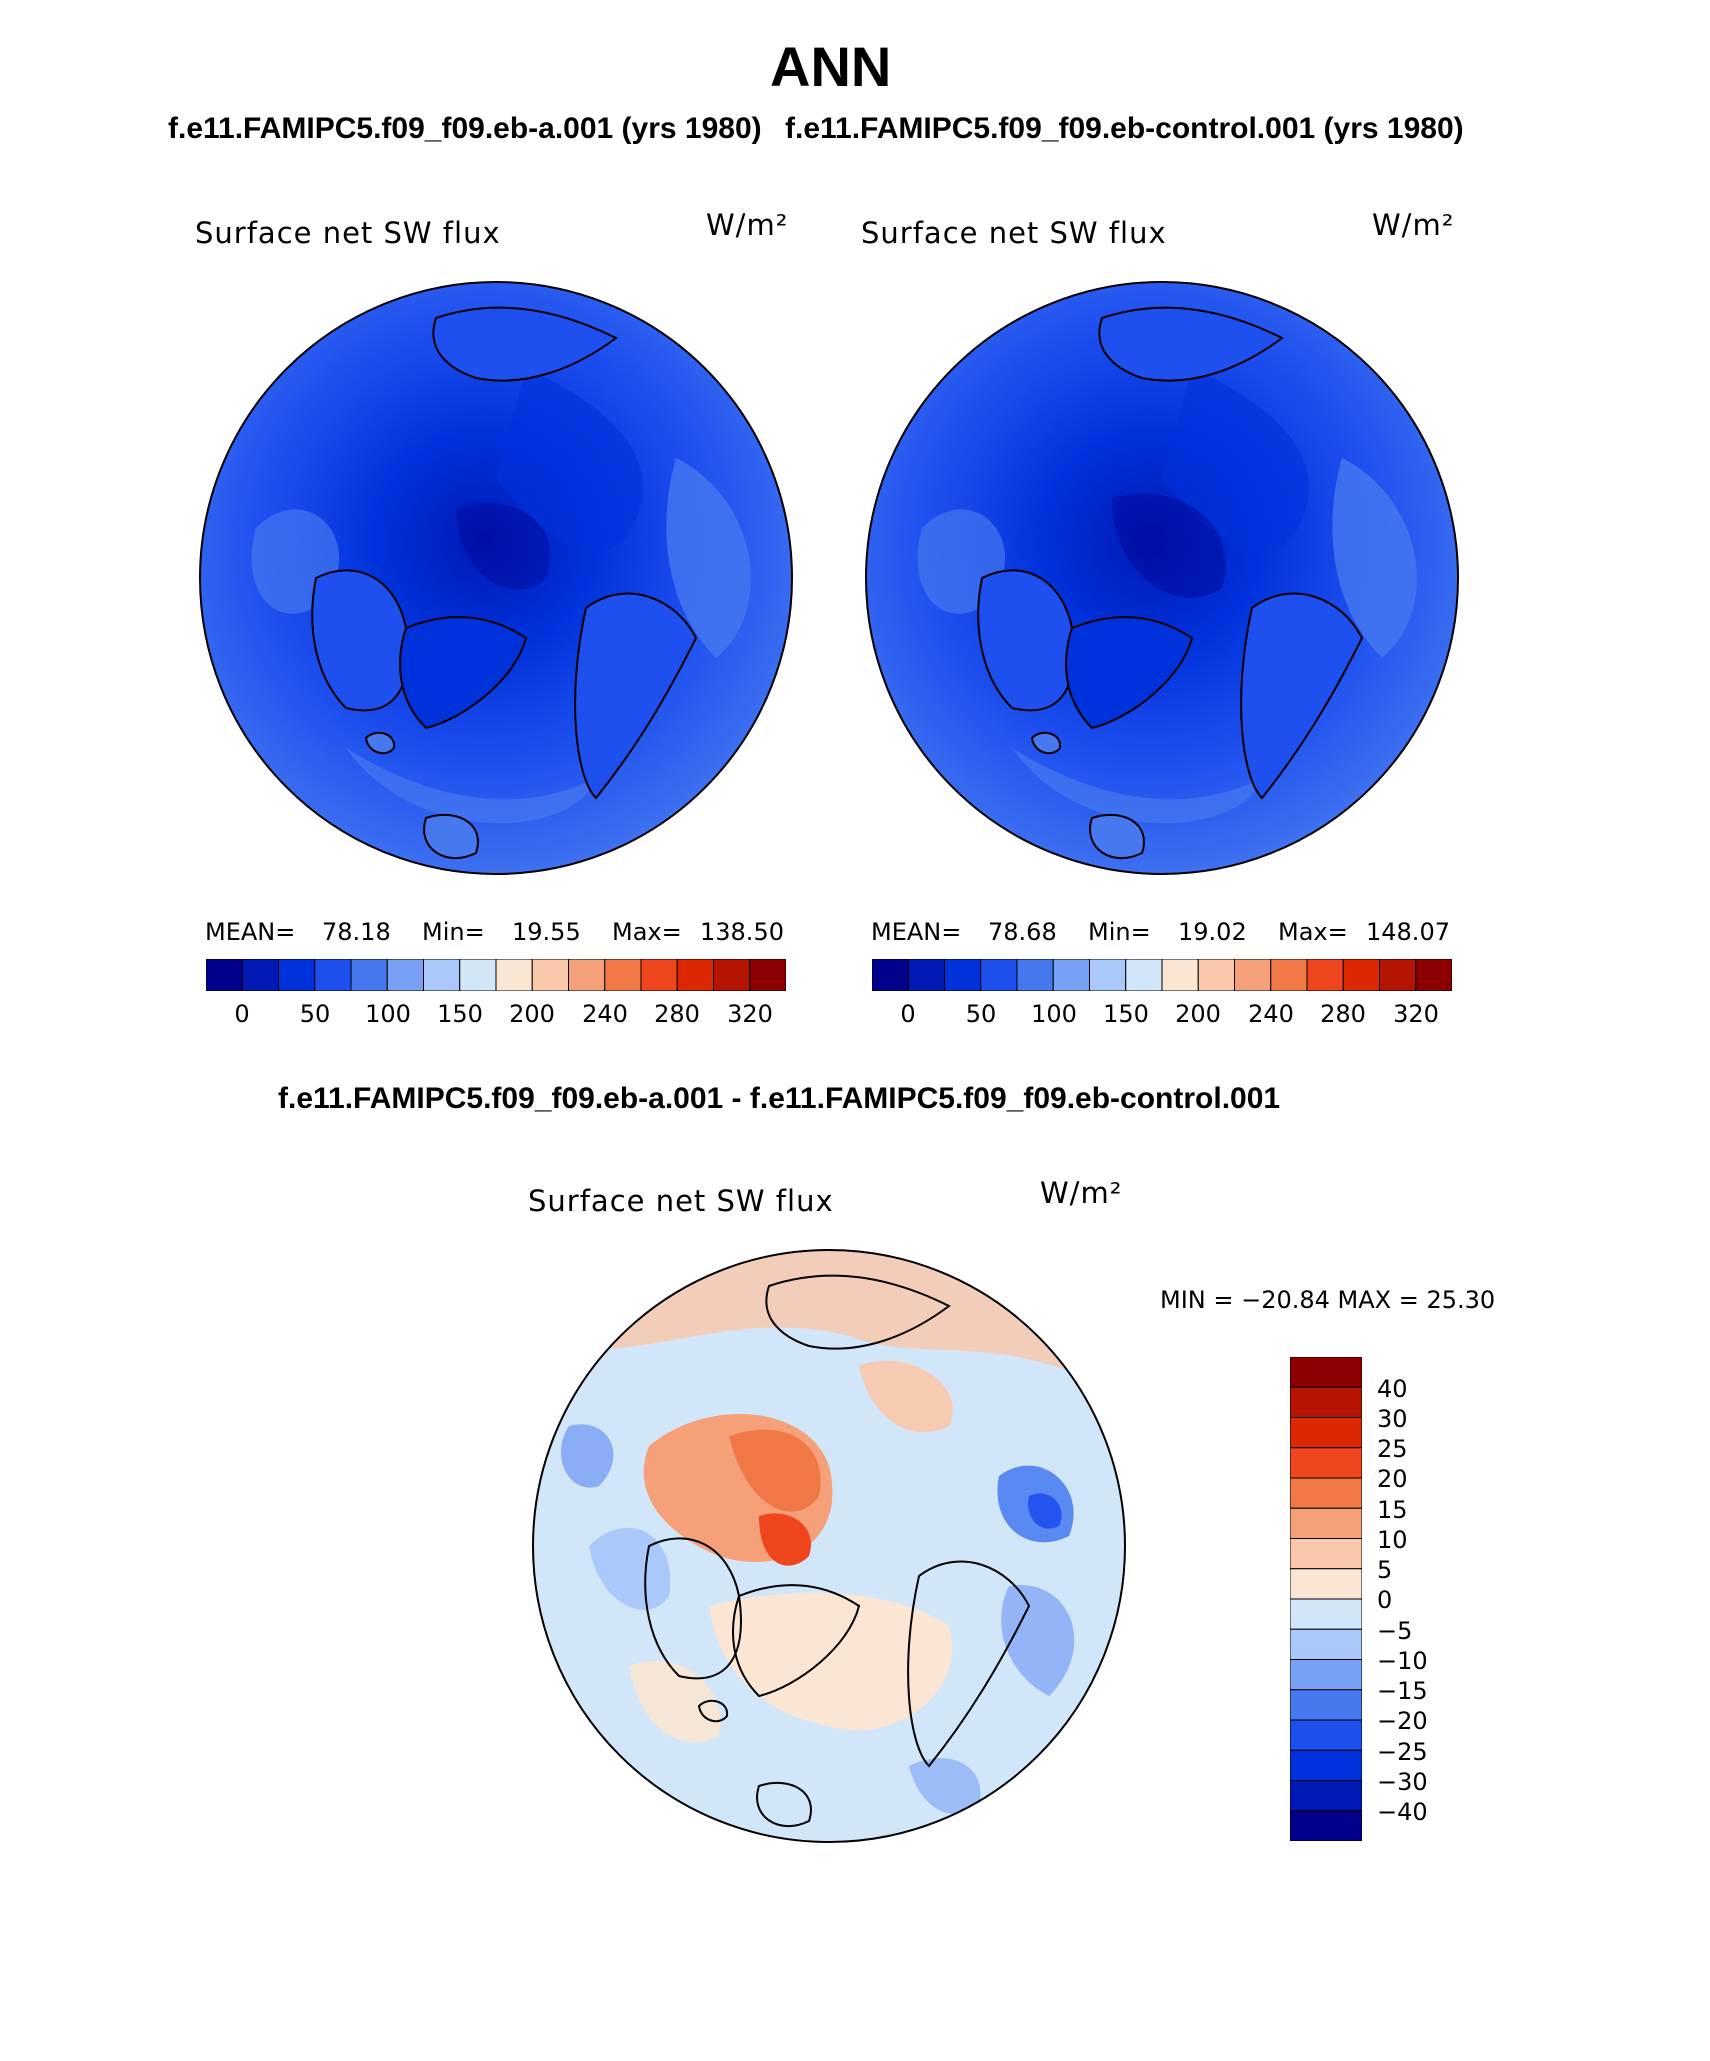 The image size is (1710, 2061). I want to click on panel-2-colorbar-tick: 320, so click(1416, 1014).